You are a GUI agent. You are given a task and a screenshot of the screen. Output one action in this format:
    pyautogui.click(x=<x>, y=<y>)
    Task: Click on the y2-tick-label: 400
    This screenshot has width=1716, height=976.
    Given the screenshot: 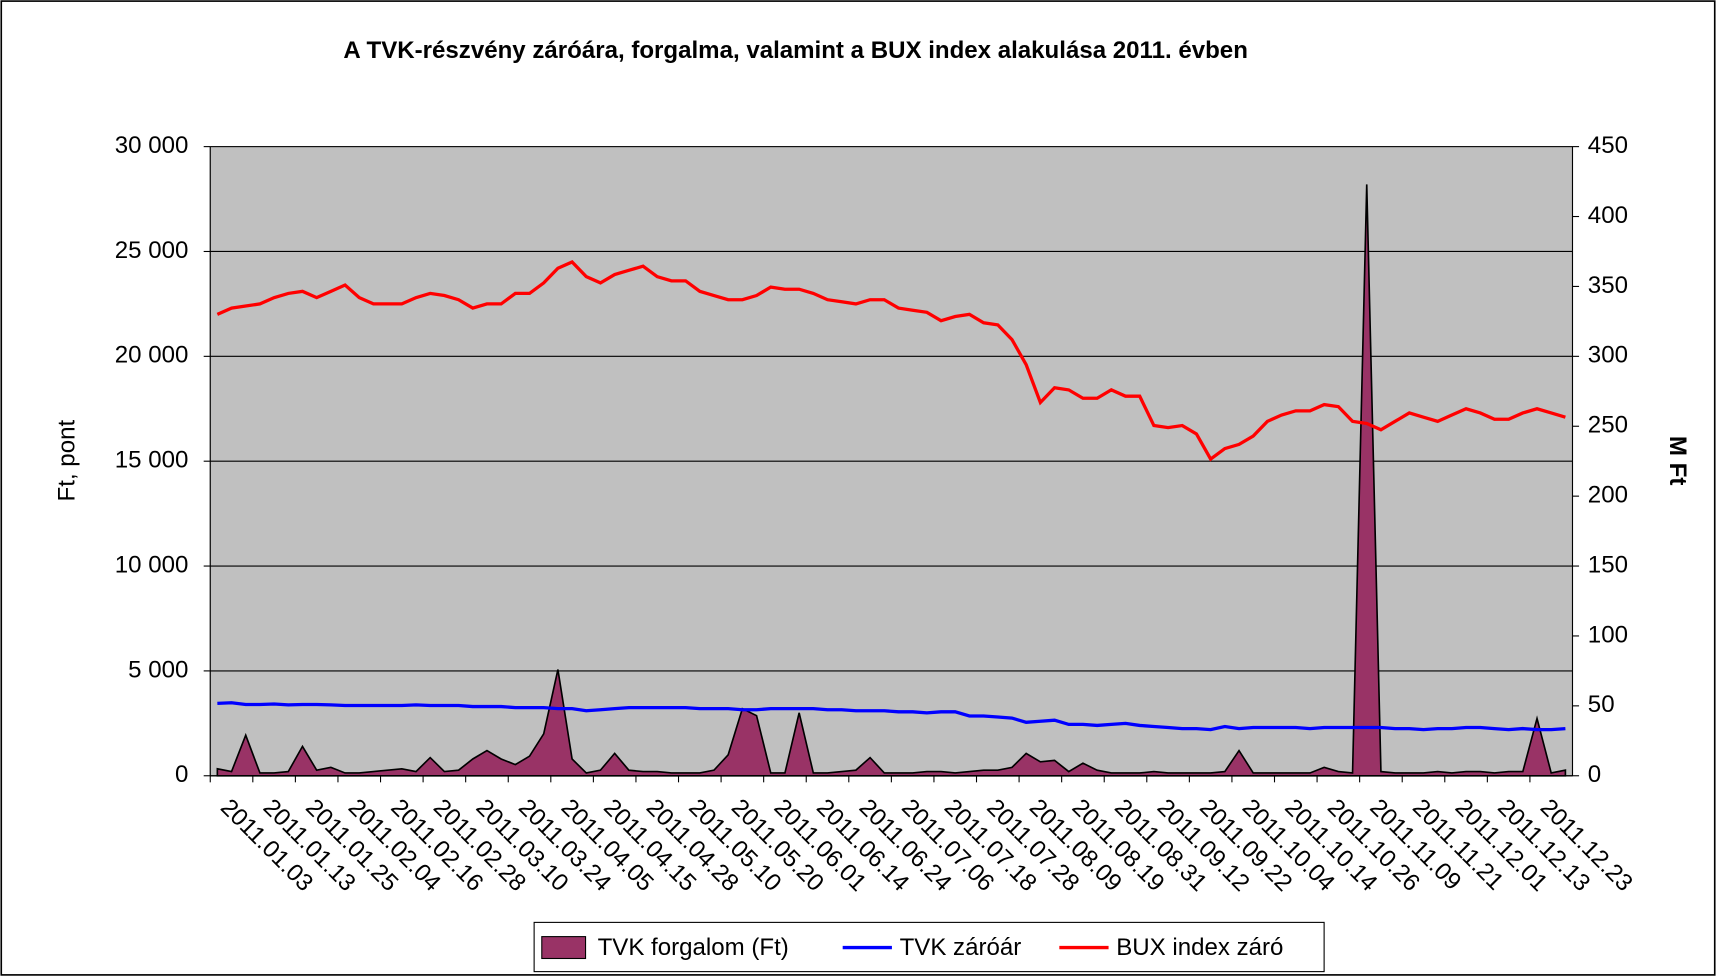 What is the action you would take?
    pyautogui.click(x=1608, y=215)
    